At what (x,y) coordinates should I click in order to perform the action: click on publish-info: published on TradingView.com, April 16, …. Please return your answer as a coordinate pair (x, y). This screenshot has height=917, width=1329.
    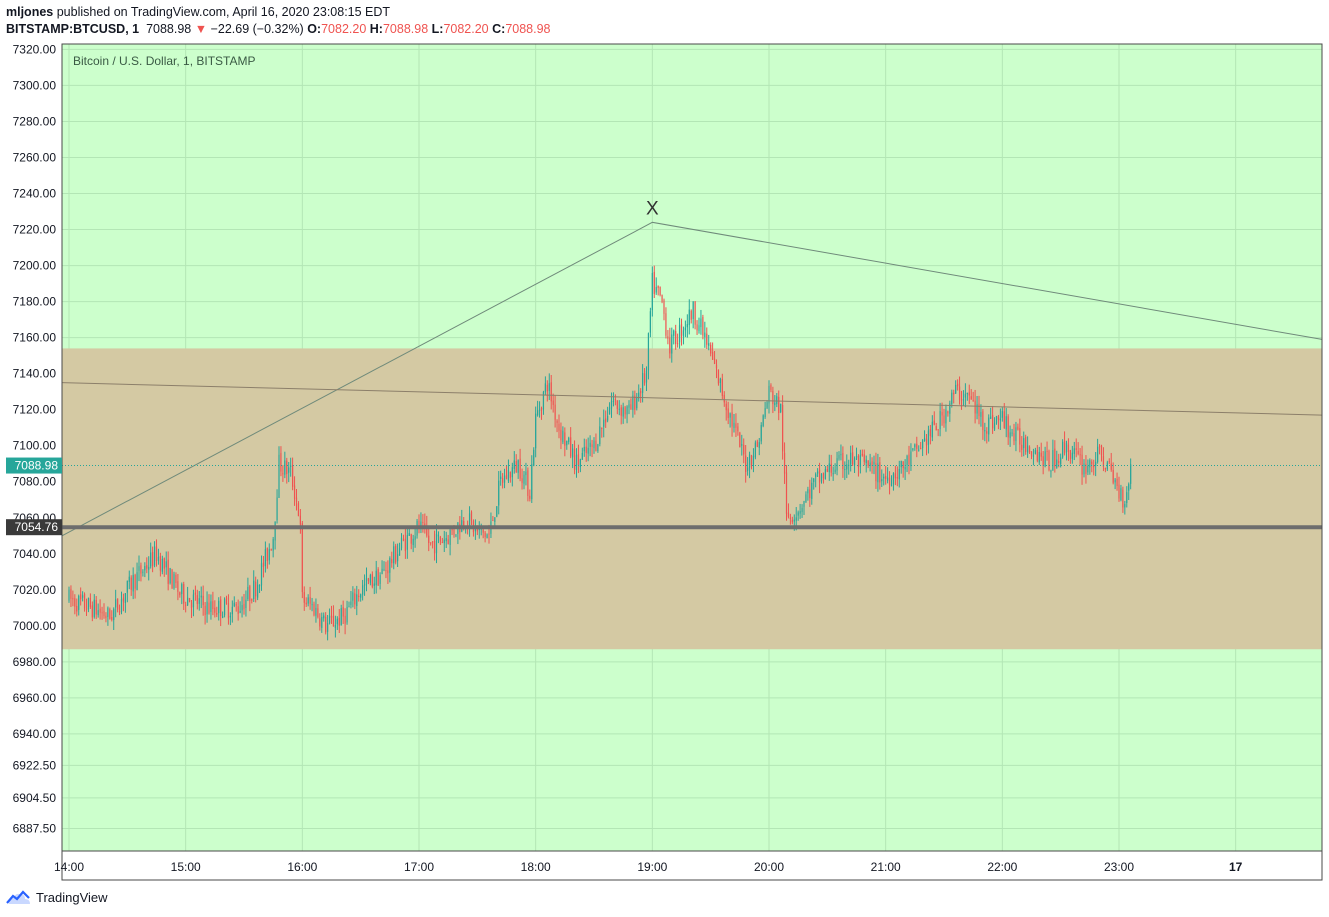
    Looking at the image, I should click on (223, 12).